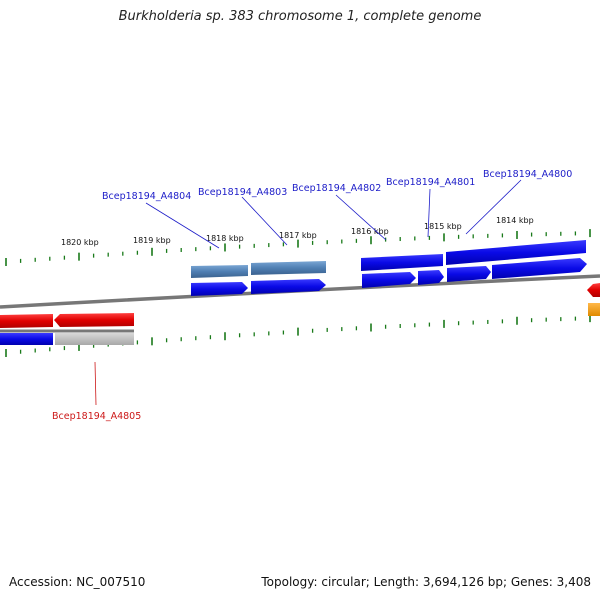 This screenshot has width=600, height=600. What do you see at coordinates (515, 220) in the screenshot?
I see `scale-label: 1814 kbp` at bounding box center [515, 220].